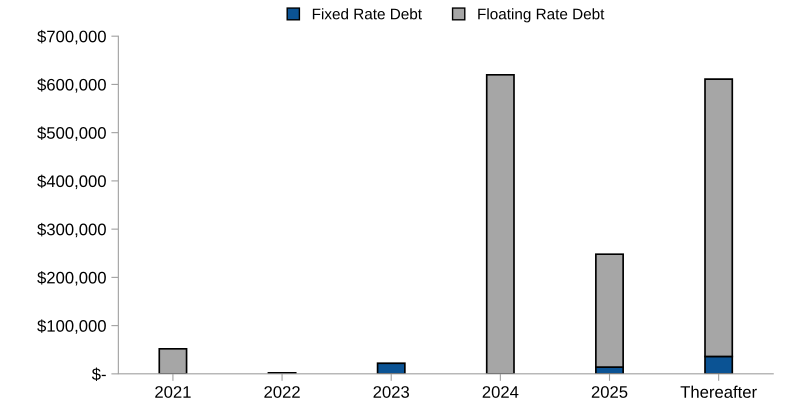  I want to click on y-tick-label: $400,000, so click(71, 182).